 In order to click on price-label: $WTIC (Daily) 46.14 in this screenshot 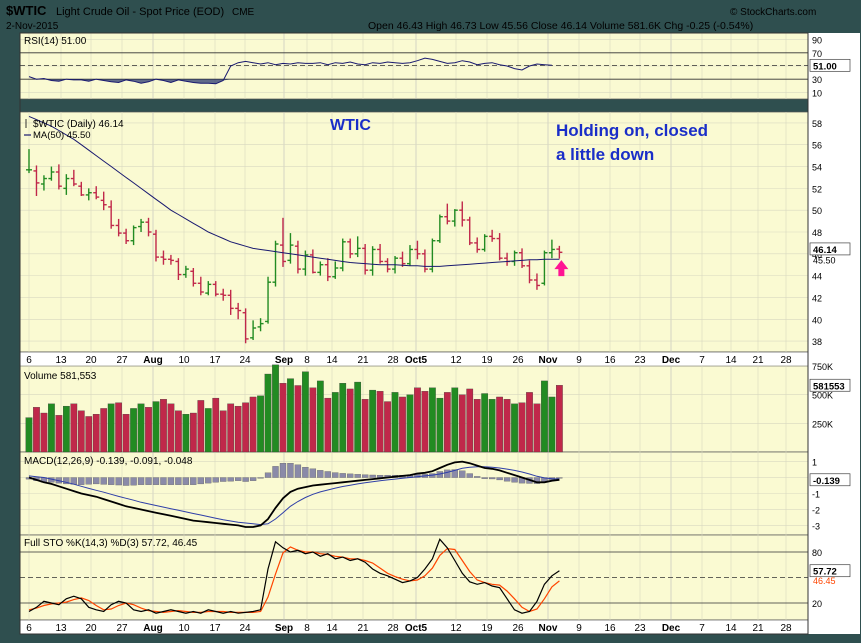, I will do `click(78, 124)`.